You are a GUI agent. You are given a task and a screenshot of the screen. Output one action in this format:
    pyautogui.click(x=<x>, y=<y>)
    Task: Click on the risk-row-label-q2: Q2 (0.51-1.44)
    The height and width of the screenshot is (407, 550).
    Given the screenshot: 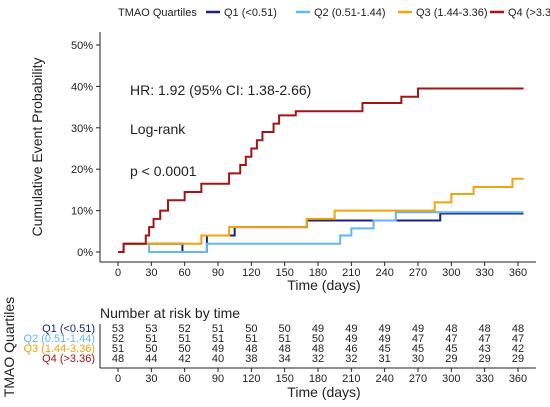 What is the action you would take?
    pyautogui.click(x=59, y=339)
    